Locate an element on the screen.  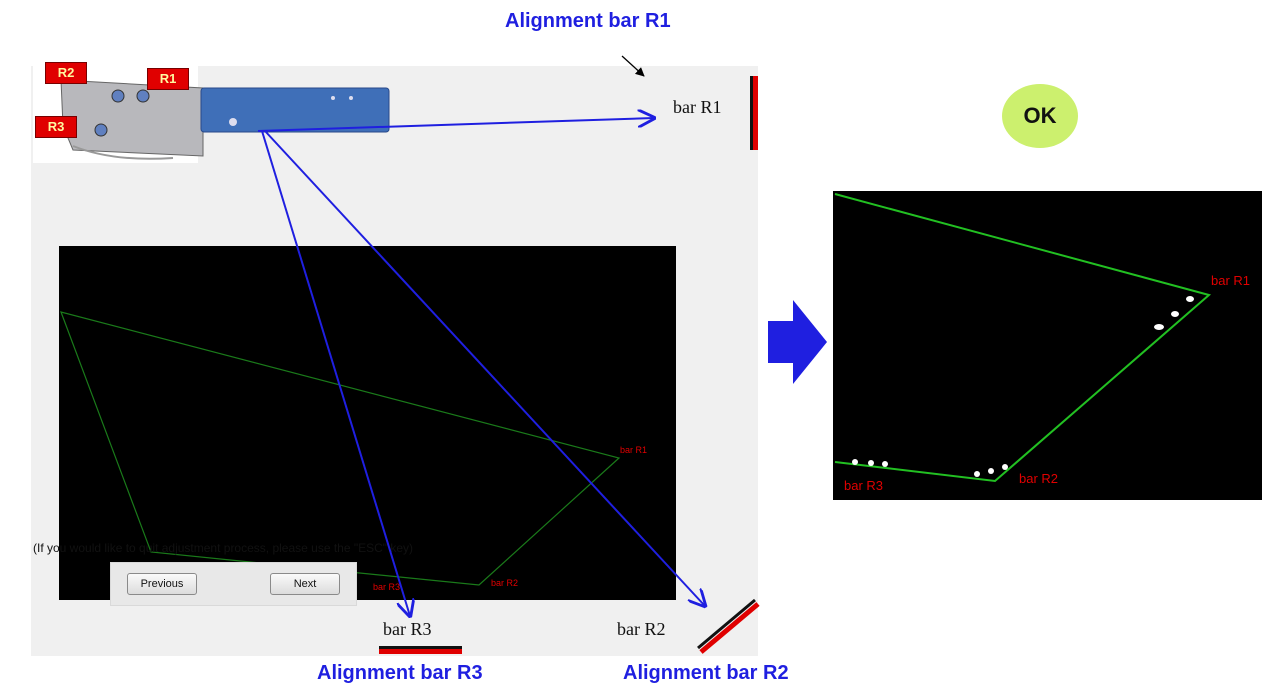
bar-label-r1: bar R1 is located at coordinates (697, 107).